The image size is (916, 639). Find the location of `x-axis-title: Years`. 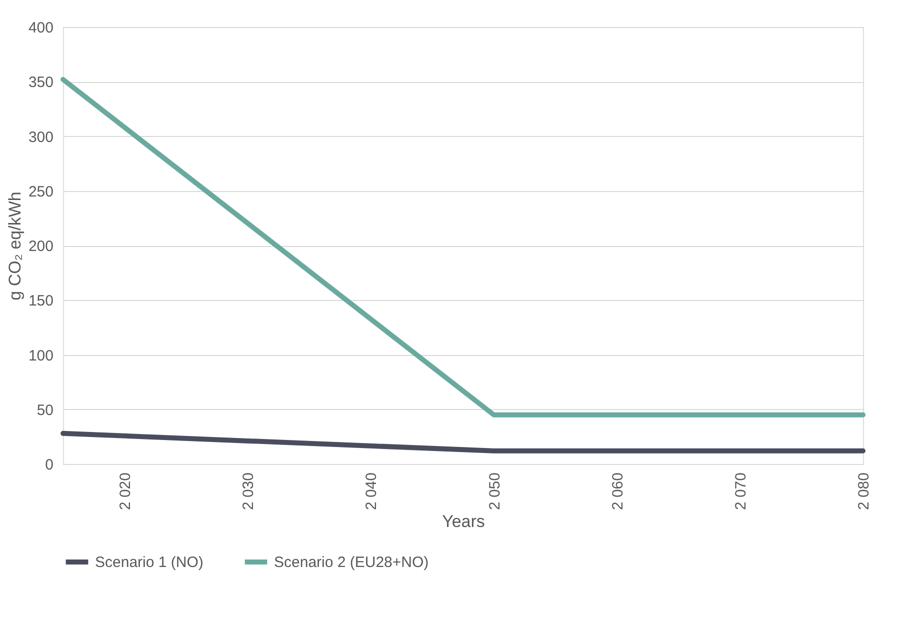

x-axis-title: Years is located at coordinates (463, 522).